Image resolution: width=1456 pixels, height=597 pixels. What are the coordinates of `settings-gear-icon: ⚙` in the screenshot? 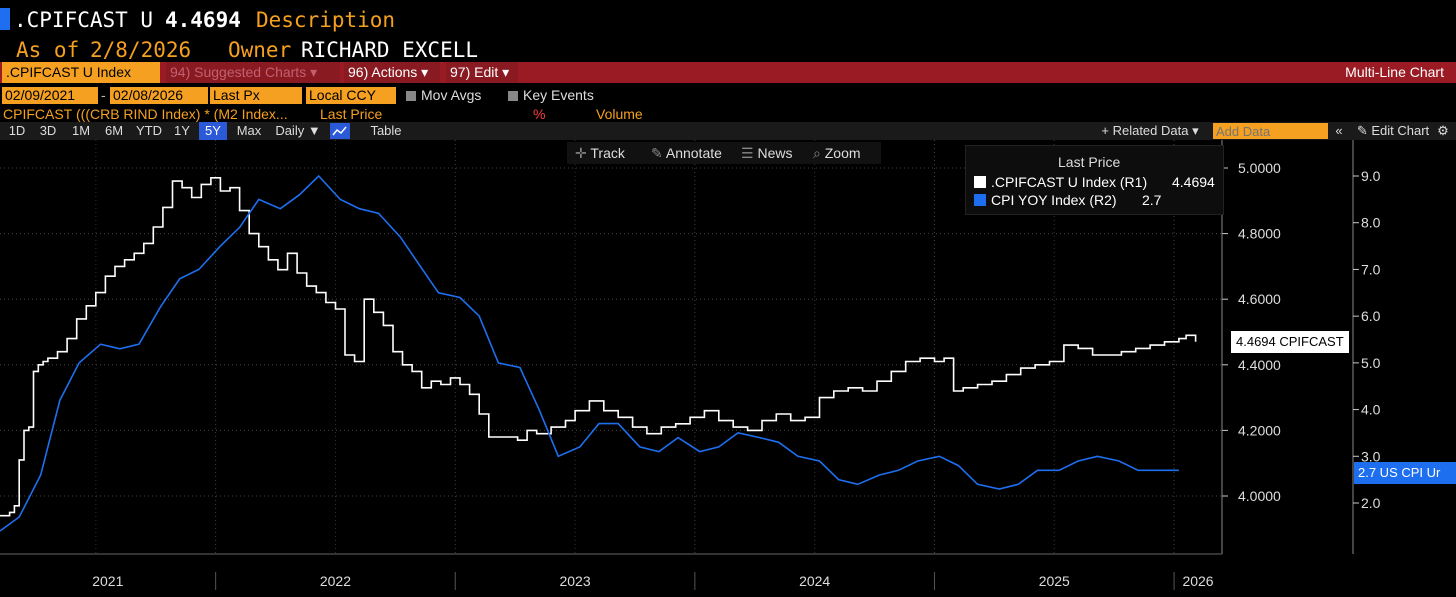 It's located at (1443, 130).